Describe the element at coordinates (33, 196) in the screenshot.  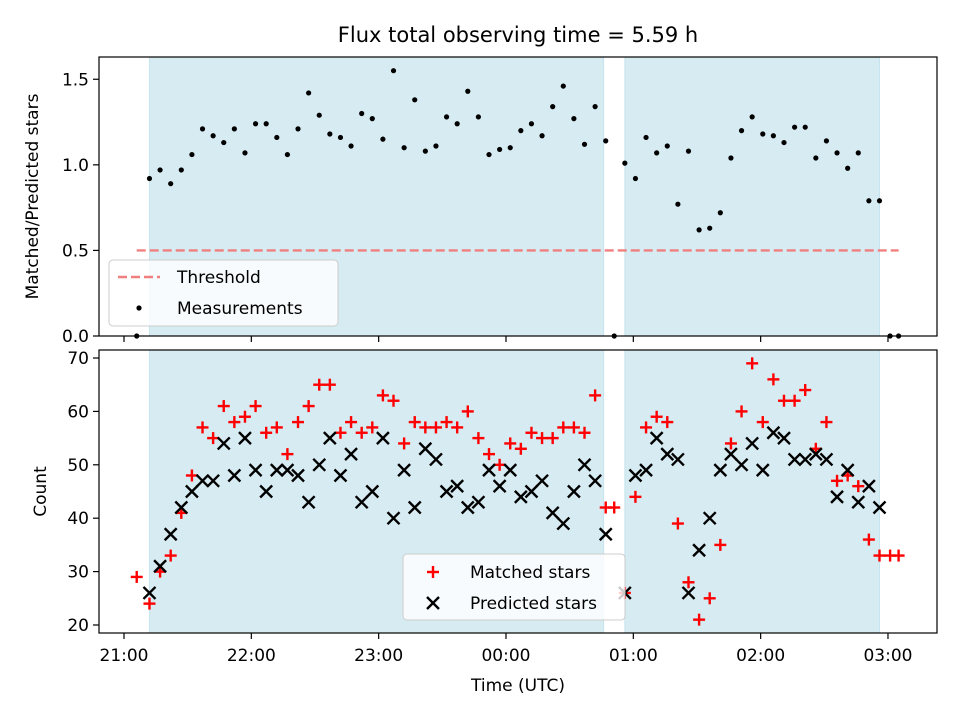
I see `top-y-axis-label: Matched/Predicted stars` at that location.